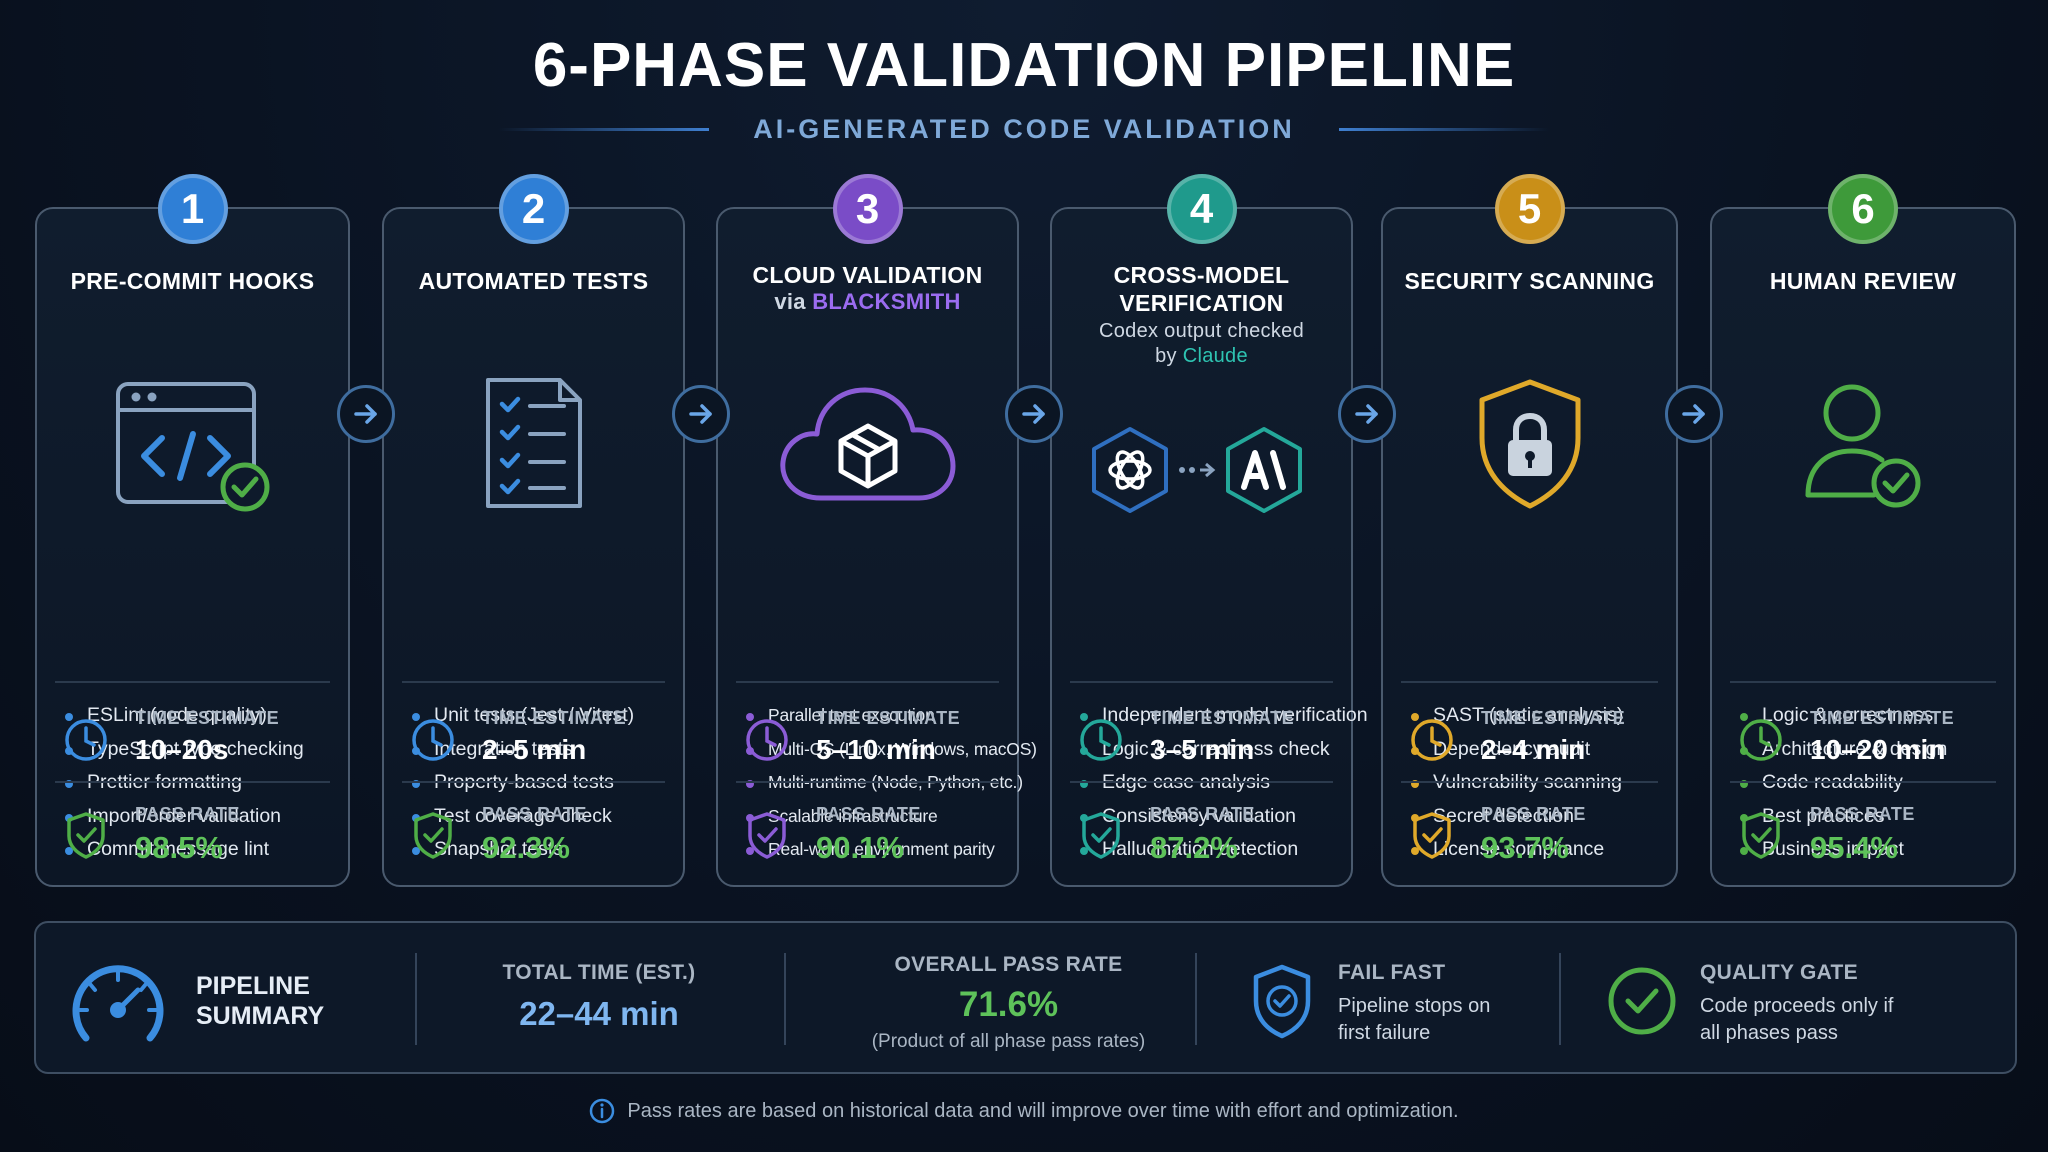 Image resolution: width=2048 pixels, height=1152 pixels. I want to click on list-item: Consistency validation, so click(1210, 817).